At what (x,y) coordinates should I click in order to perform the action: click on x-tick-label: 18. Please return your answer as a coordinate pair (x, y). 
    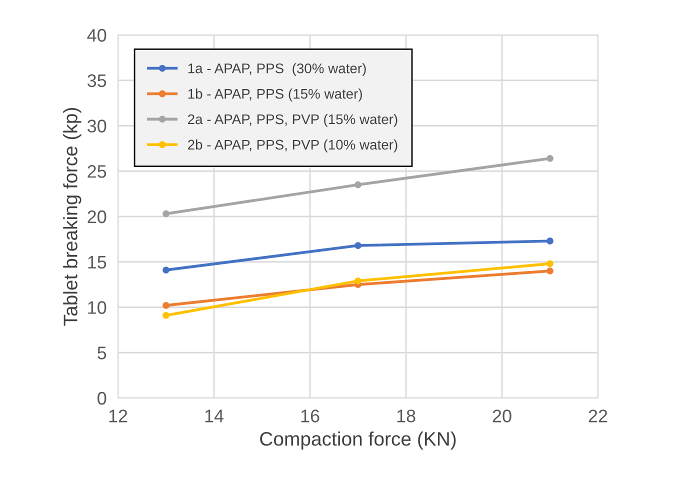
    Looking at the image, I should click on (406, 416).